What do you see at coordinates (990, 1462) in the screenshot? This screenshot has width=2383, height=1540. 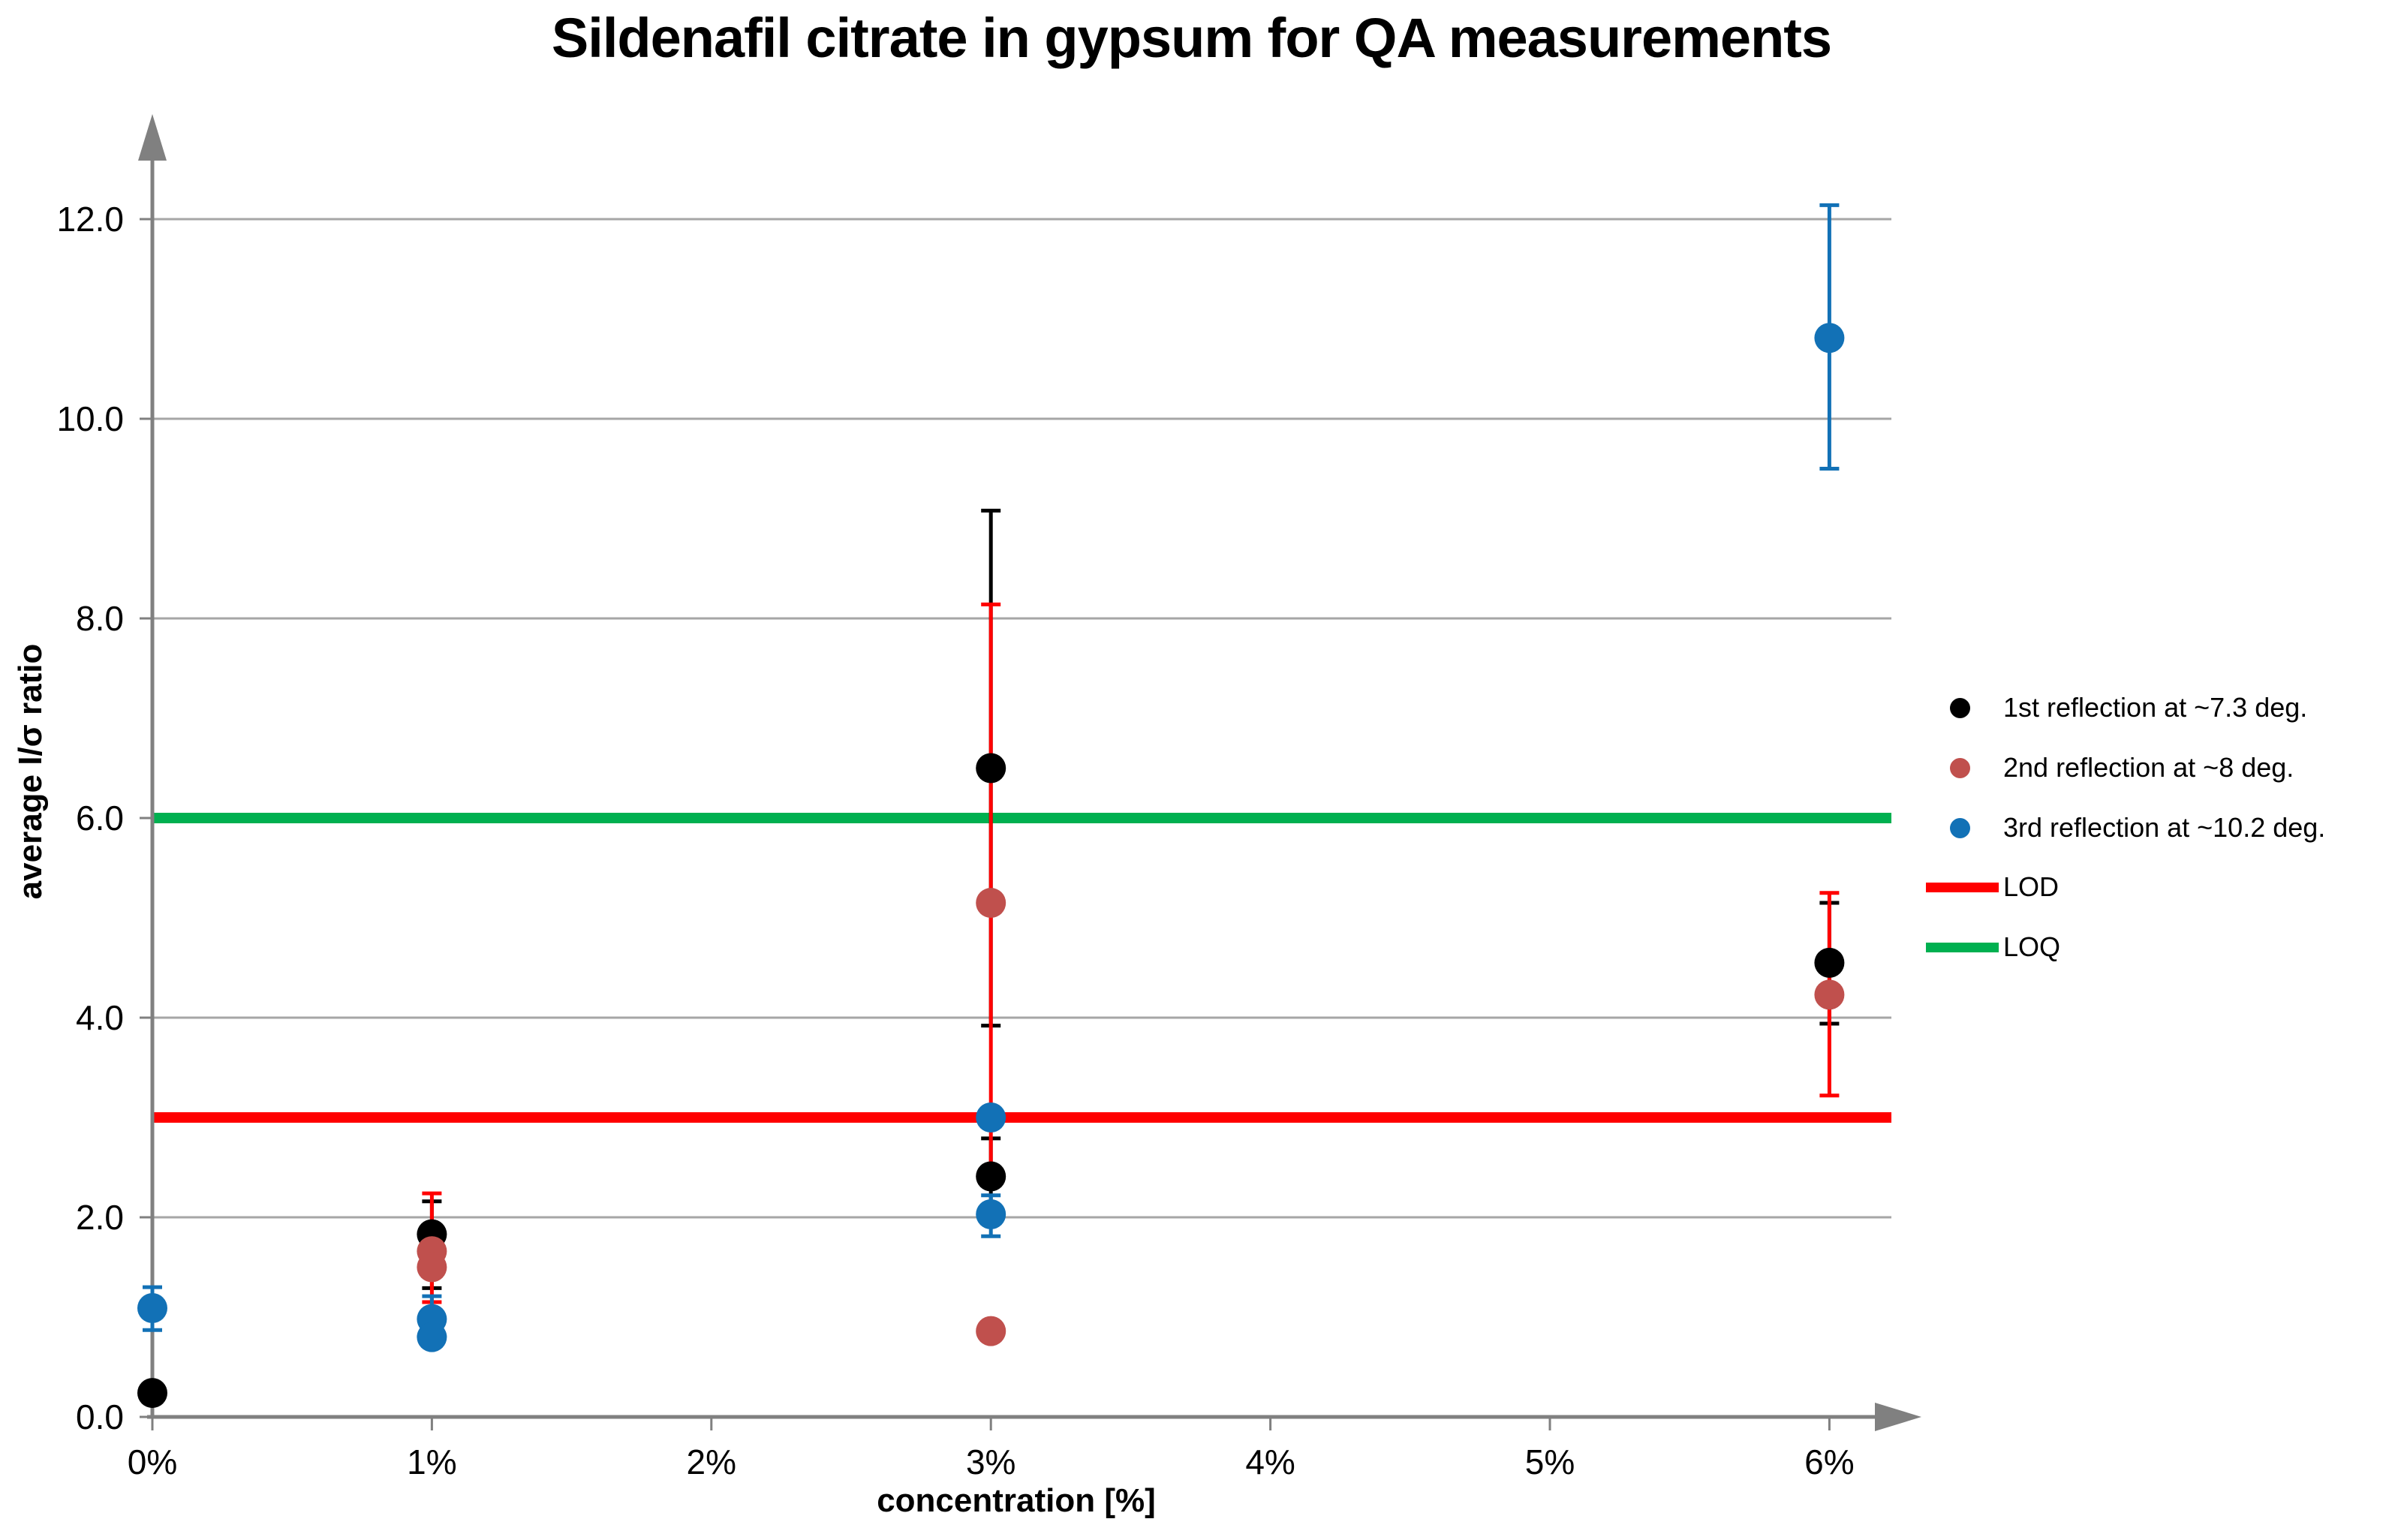 I see `x-tick-label: 3%` at bounding box center [990, 1462].